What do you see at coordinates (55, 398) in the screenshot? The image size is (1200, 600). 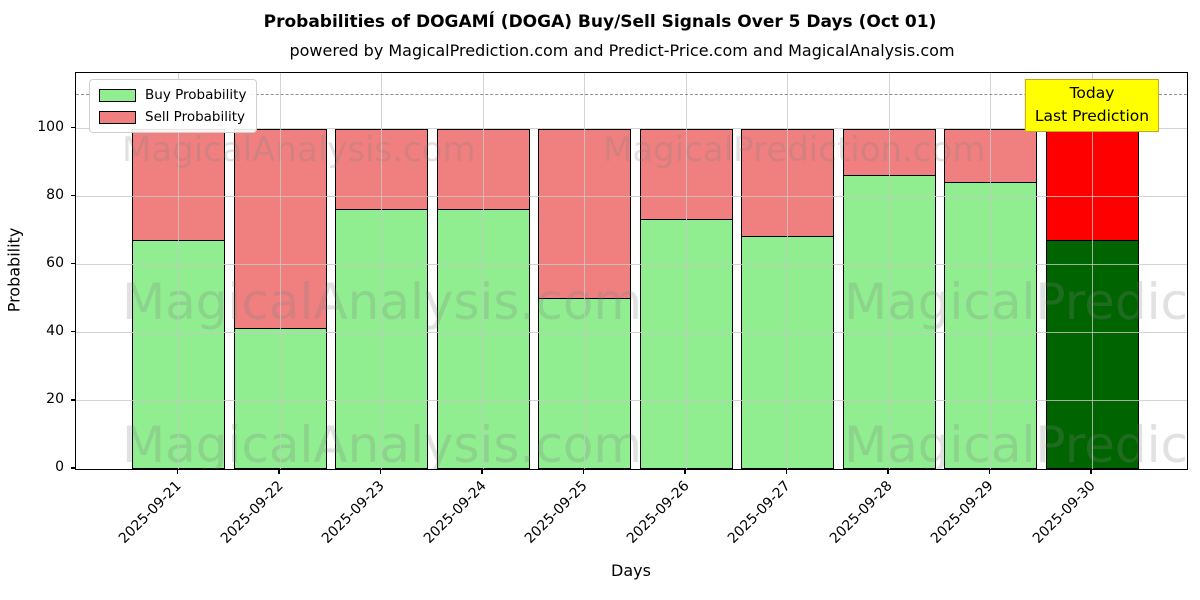 I see `y-tick-label: 20` at bounding box center [55, 398].